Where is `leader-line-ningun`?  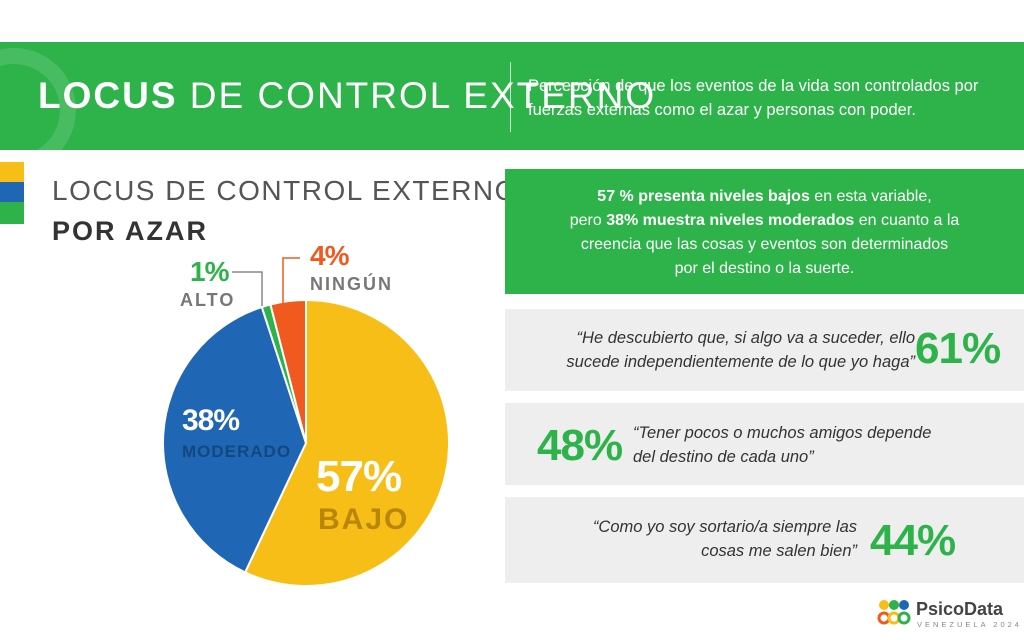 leader-line-ningun is located at coordinates (291, 281).